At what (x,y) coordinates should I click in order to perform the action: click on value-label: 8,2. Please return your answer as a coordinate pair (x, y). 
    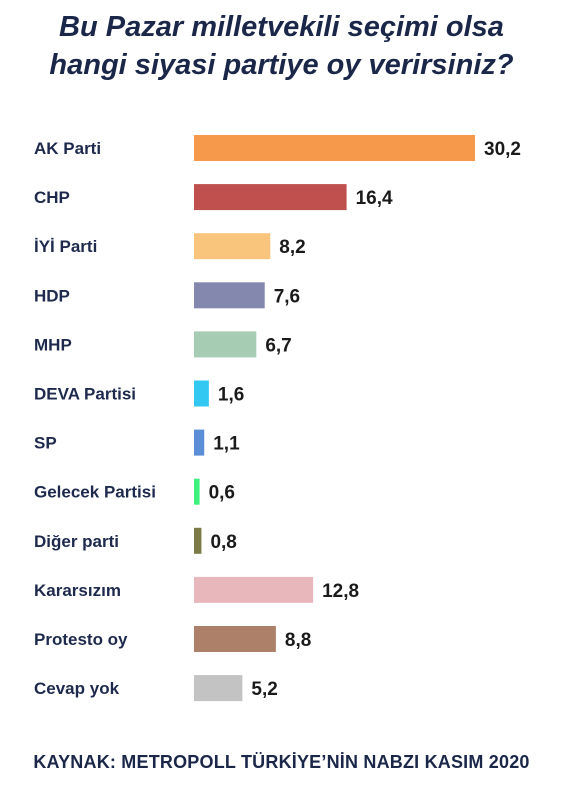
    Looking at the image, I should click on (292, 247).